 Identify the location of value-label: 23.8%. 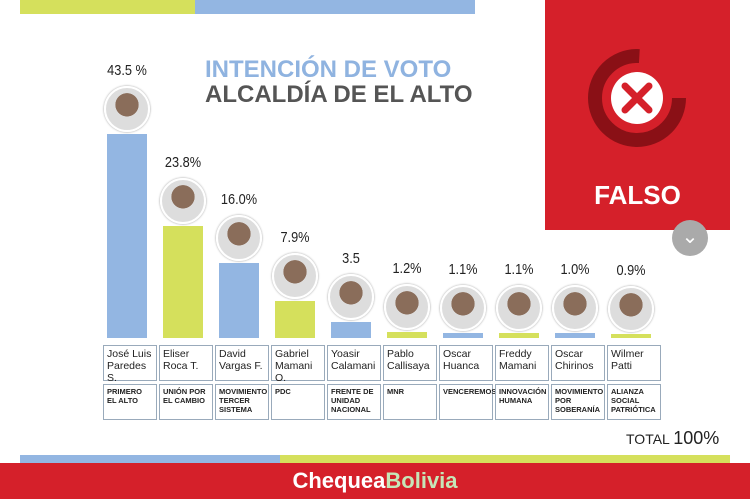
(183, 163).